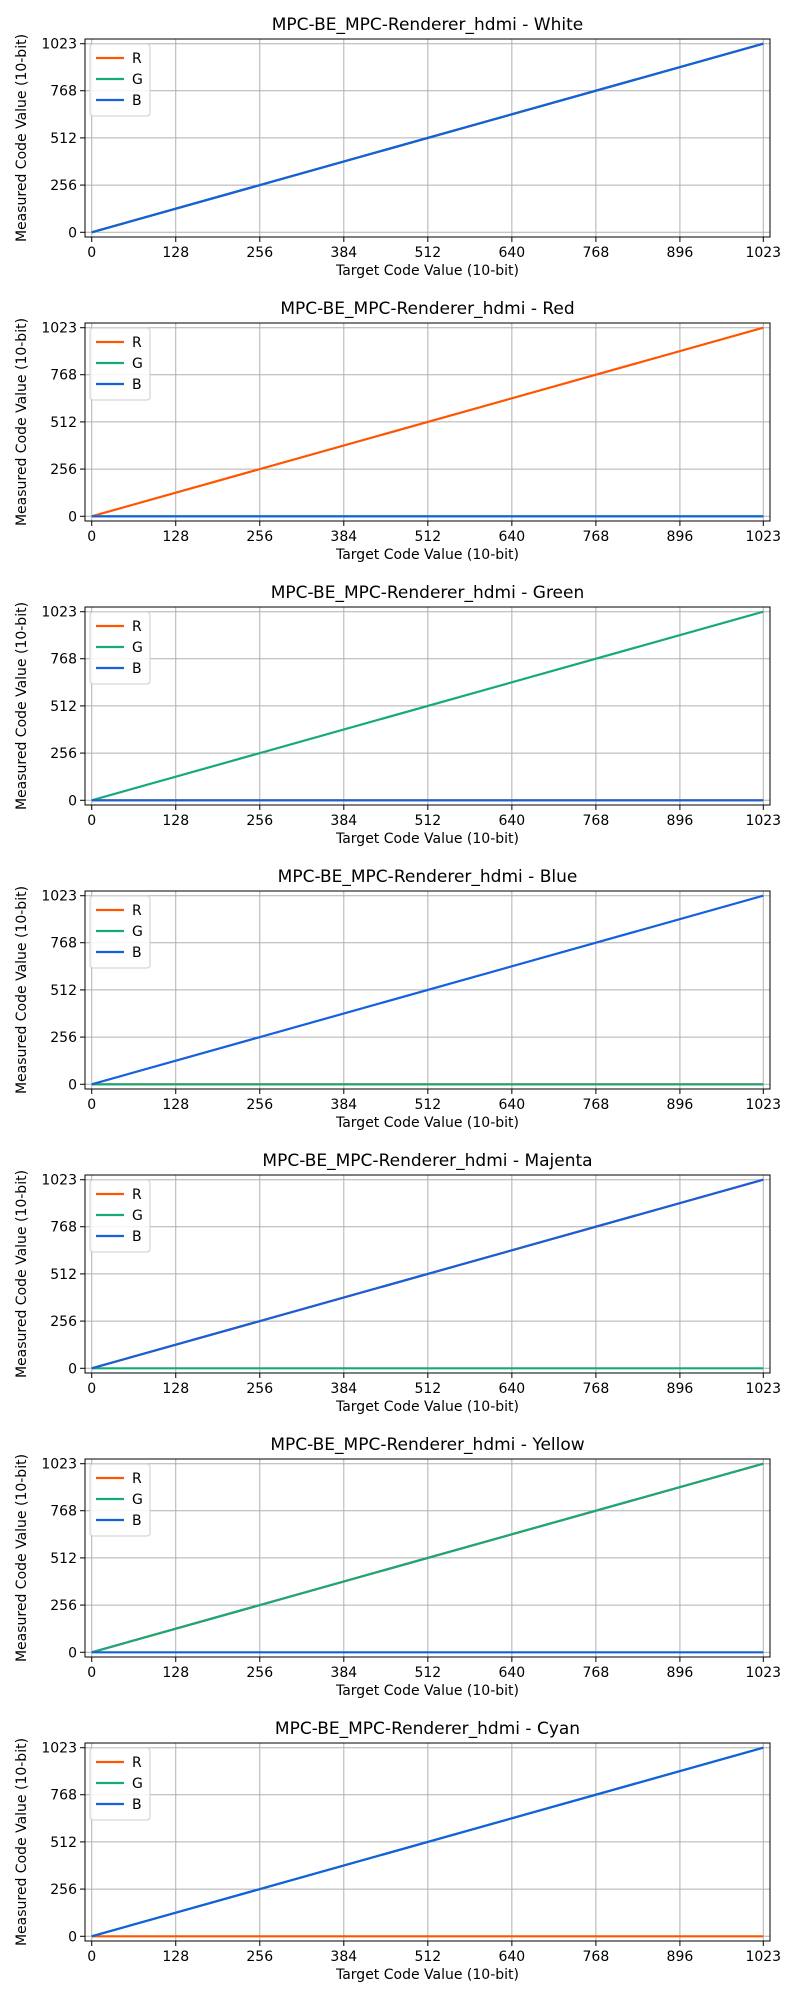  Describe the element at coordinates (427, 309) in the screenshot. I see `chart-title: MPC-BE_MPC-Renderer_hdmi - Red` at that location.